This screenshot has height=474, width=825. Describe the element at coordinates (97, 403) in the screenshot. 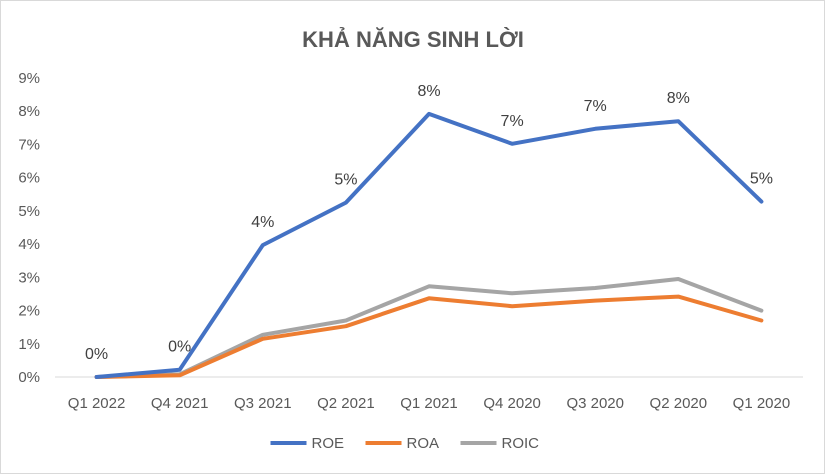

I see `x-tick-label: Q1 2022` at that location.